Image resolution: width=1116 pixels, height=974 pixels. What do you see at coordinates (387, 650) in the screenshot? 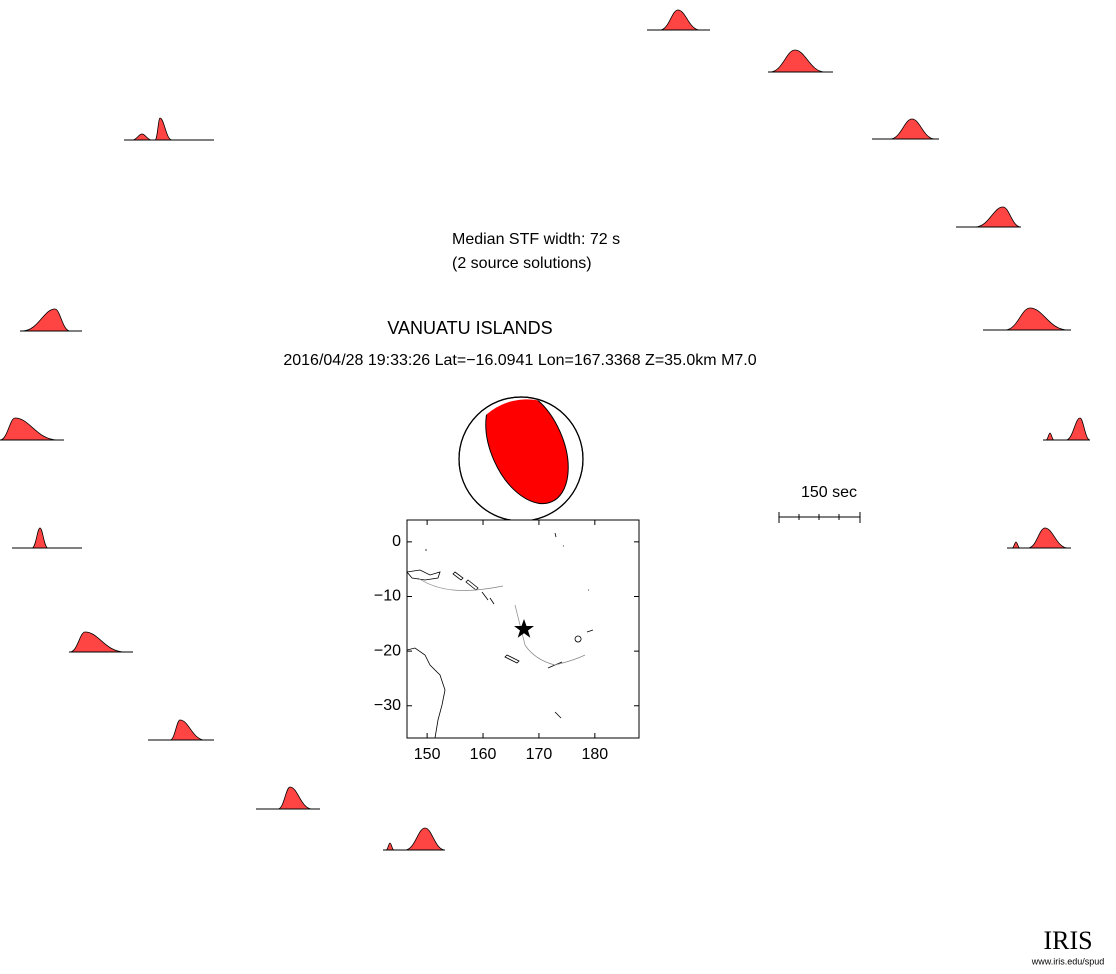
I see `y-tick-label: −20` at bounding box center [387, 650].